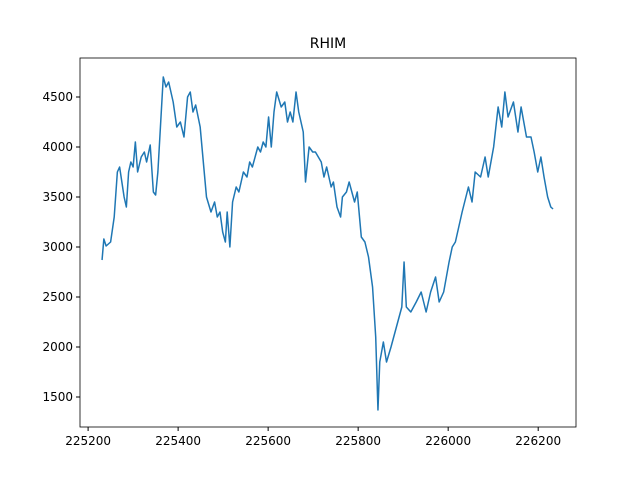 This screenshot has height=484, width=640. Describe the element at coordinates (57, 247) in the screenshot. I see `y-tick-label: 3000` at that location.